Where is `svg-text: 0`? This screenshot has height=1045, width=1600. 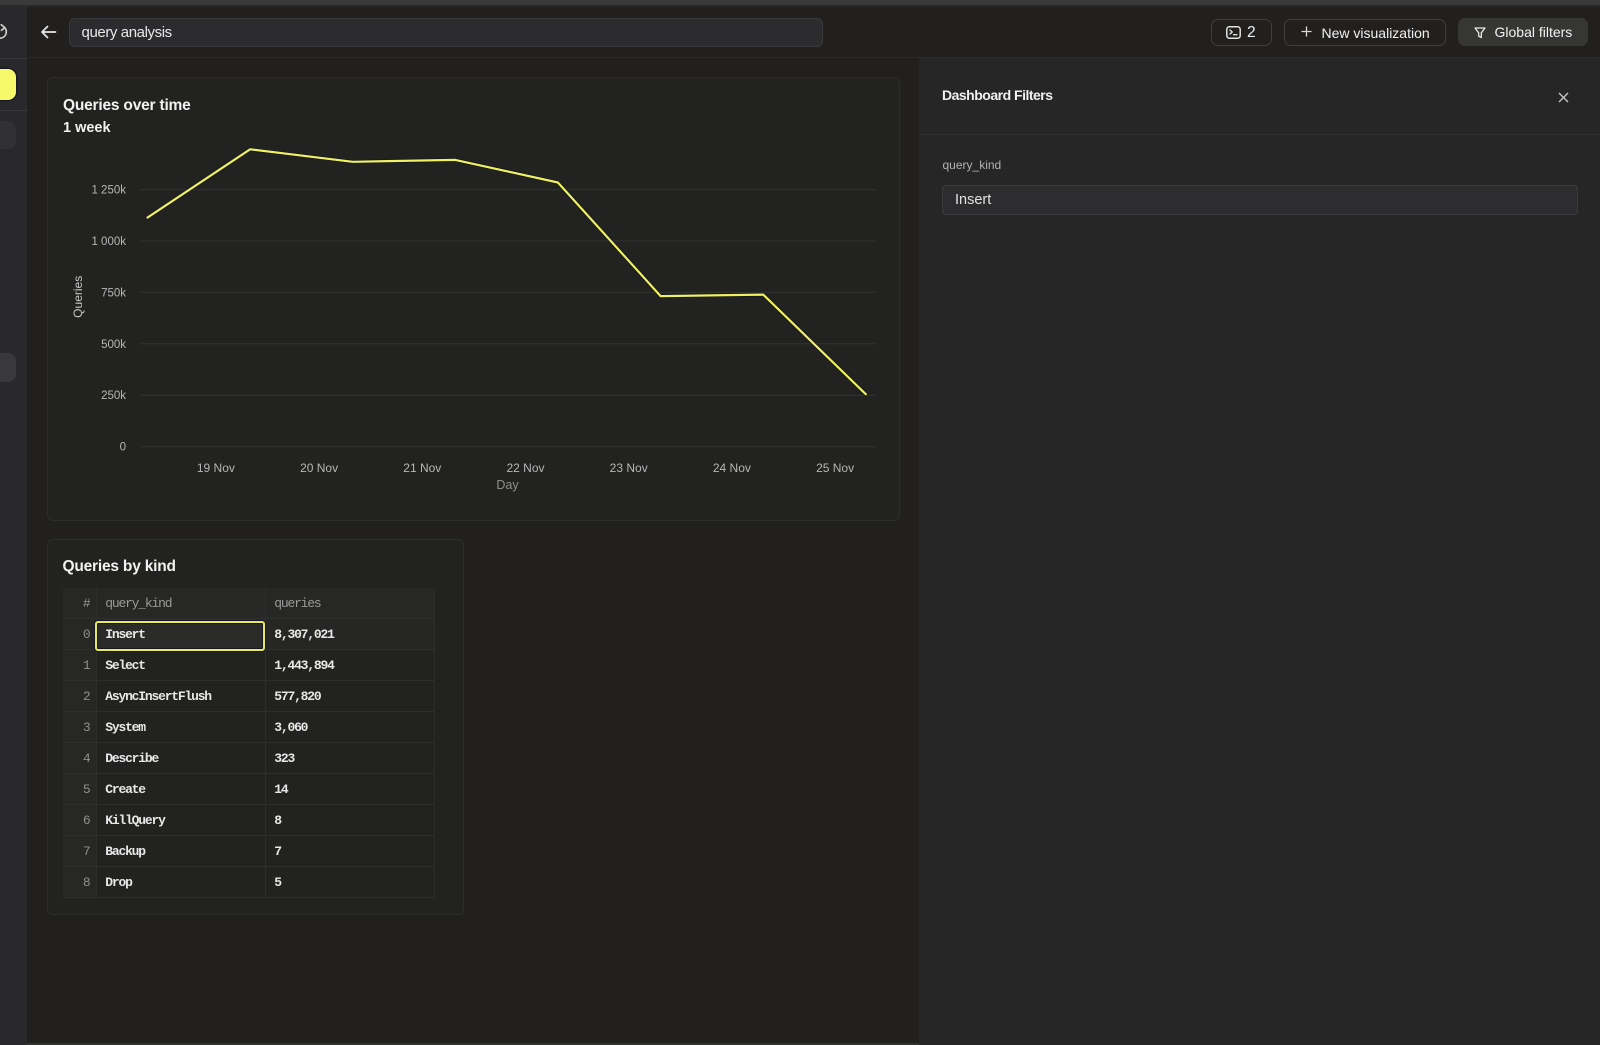 svg-text: 0 is located at coordinates (123, 448).